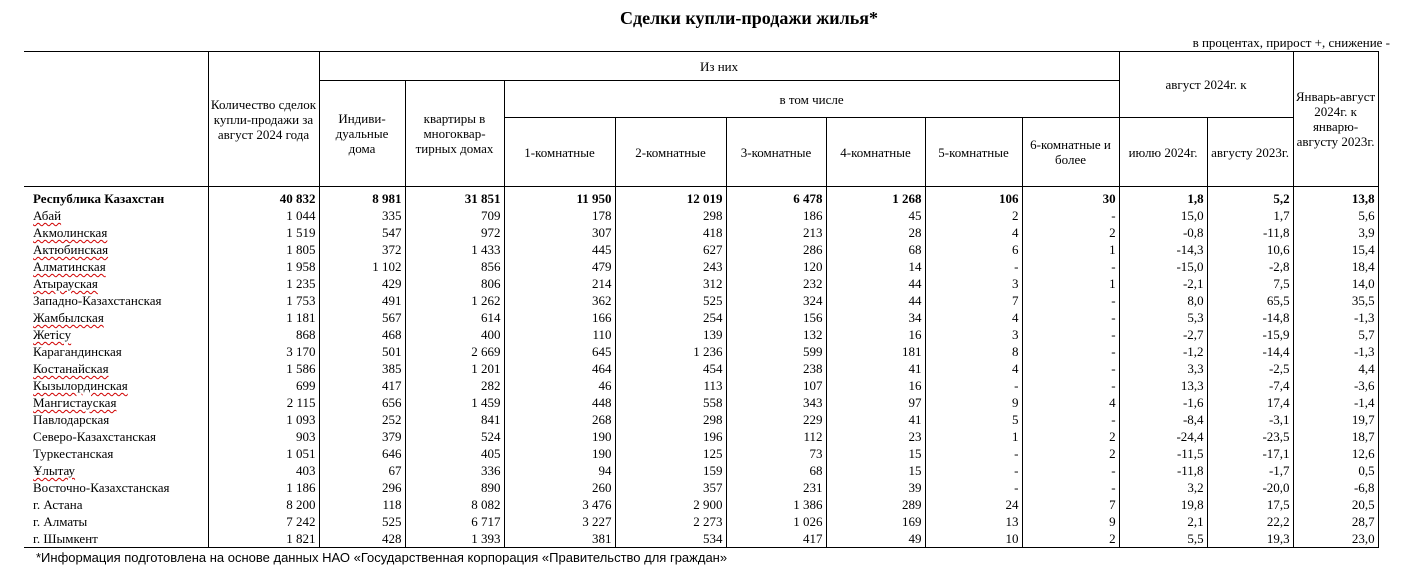 This screenshot has width=1404, height=578. What do you see at coordinates (875, 487) in the screenshot?
I see `table-cell: 39` at bounding box center [875, 487].